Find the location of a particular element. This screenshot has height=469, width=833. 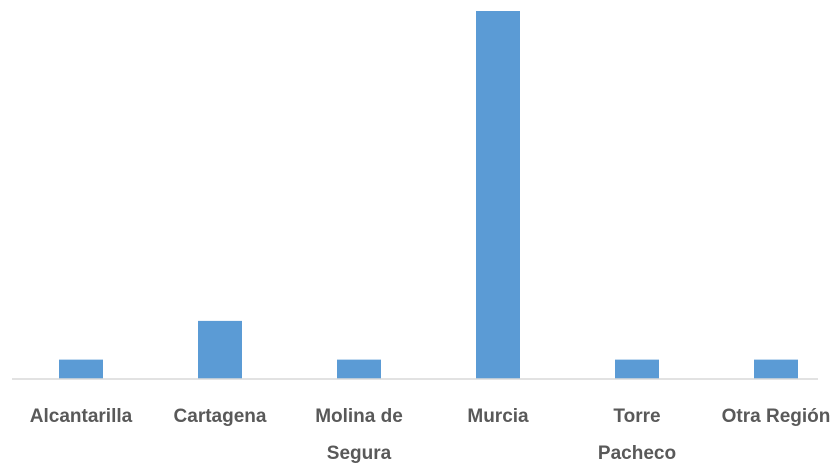

x-tick-label: Alcantarilla is located at coordinates (81, 416).